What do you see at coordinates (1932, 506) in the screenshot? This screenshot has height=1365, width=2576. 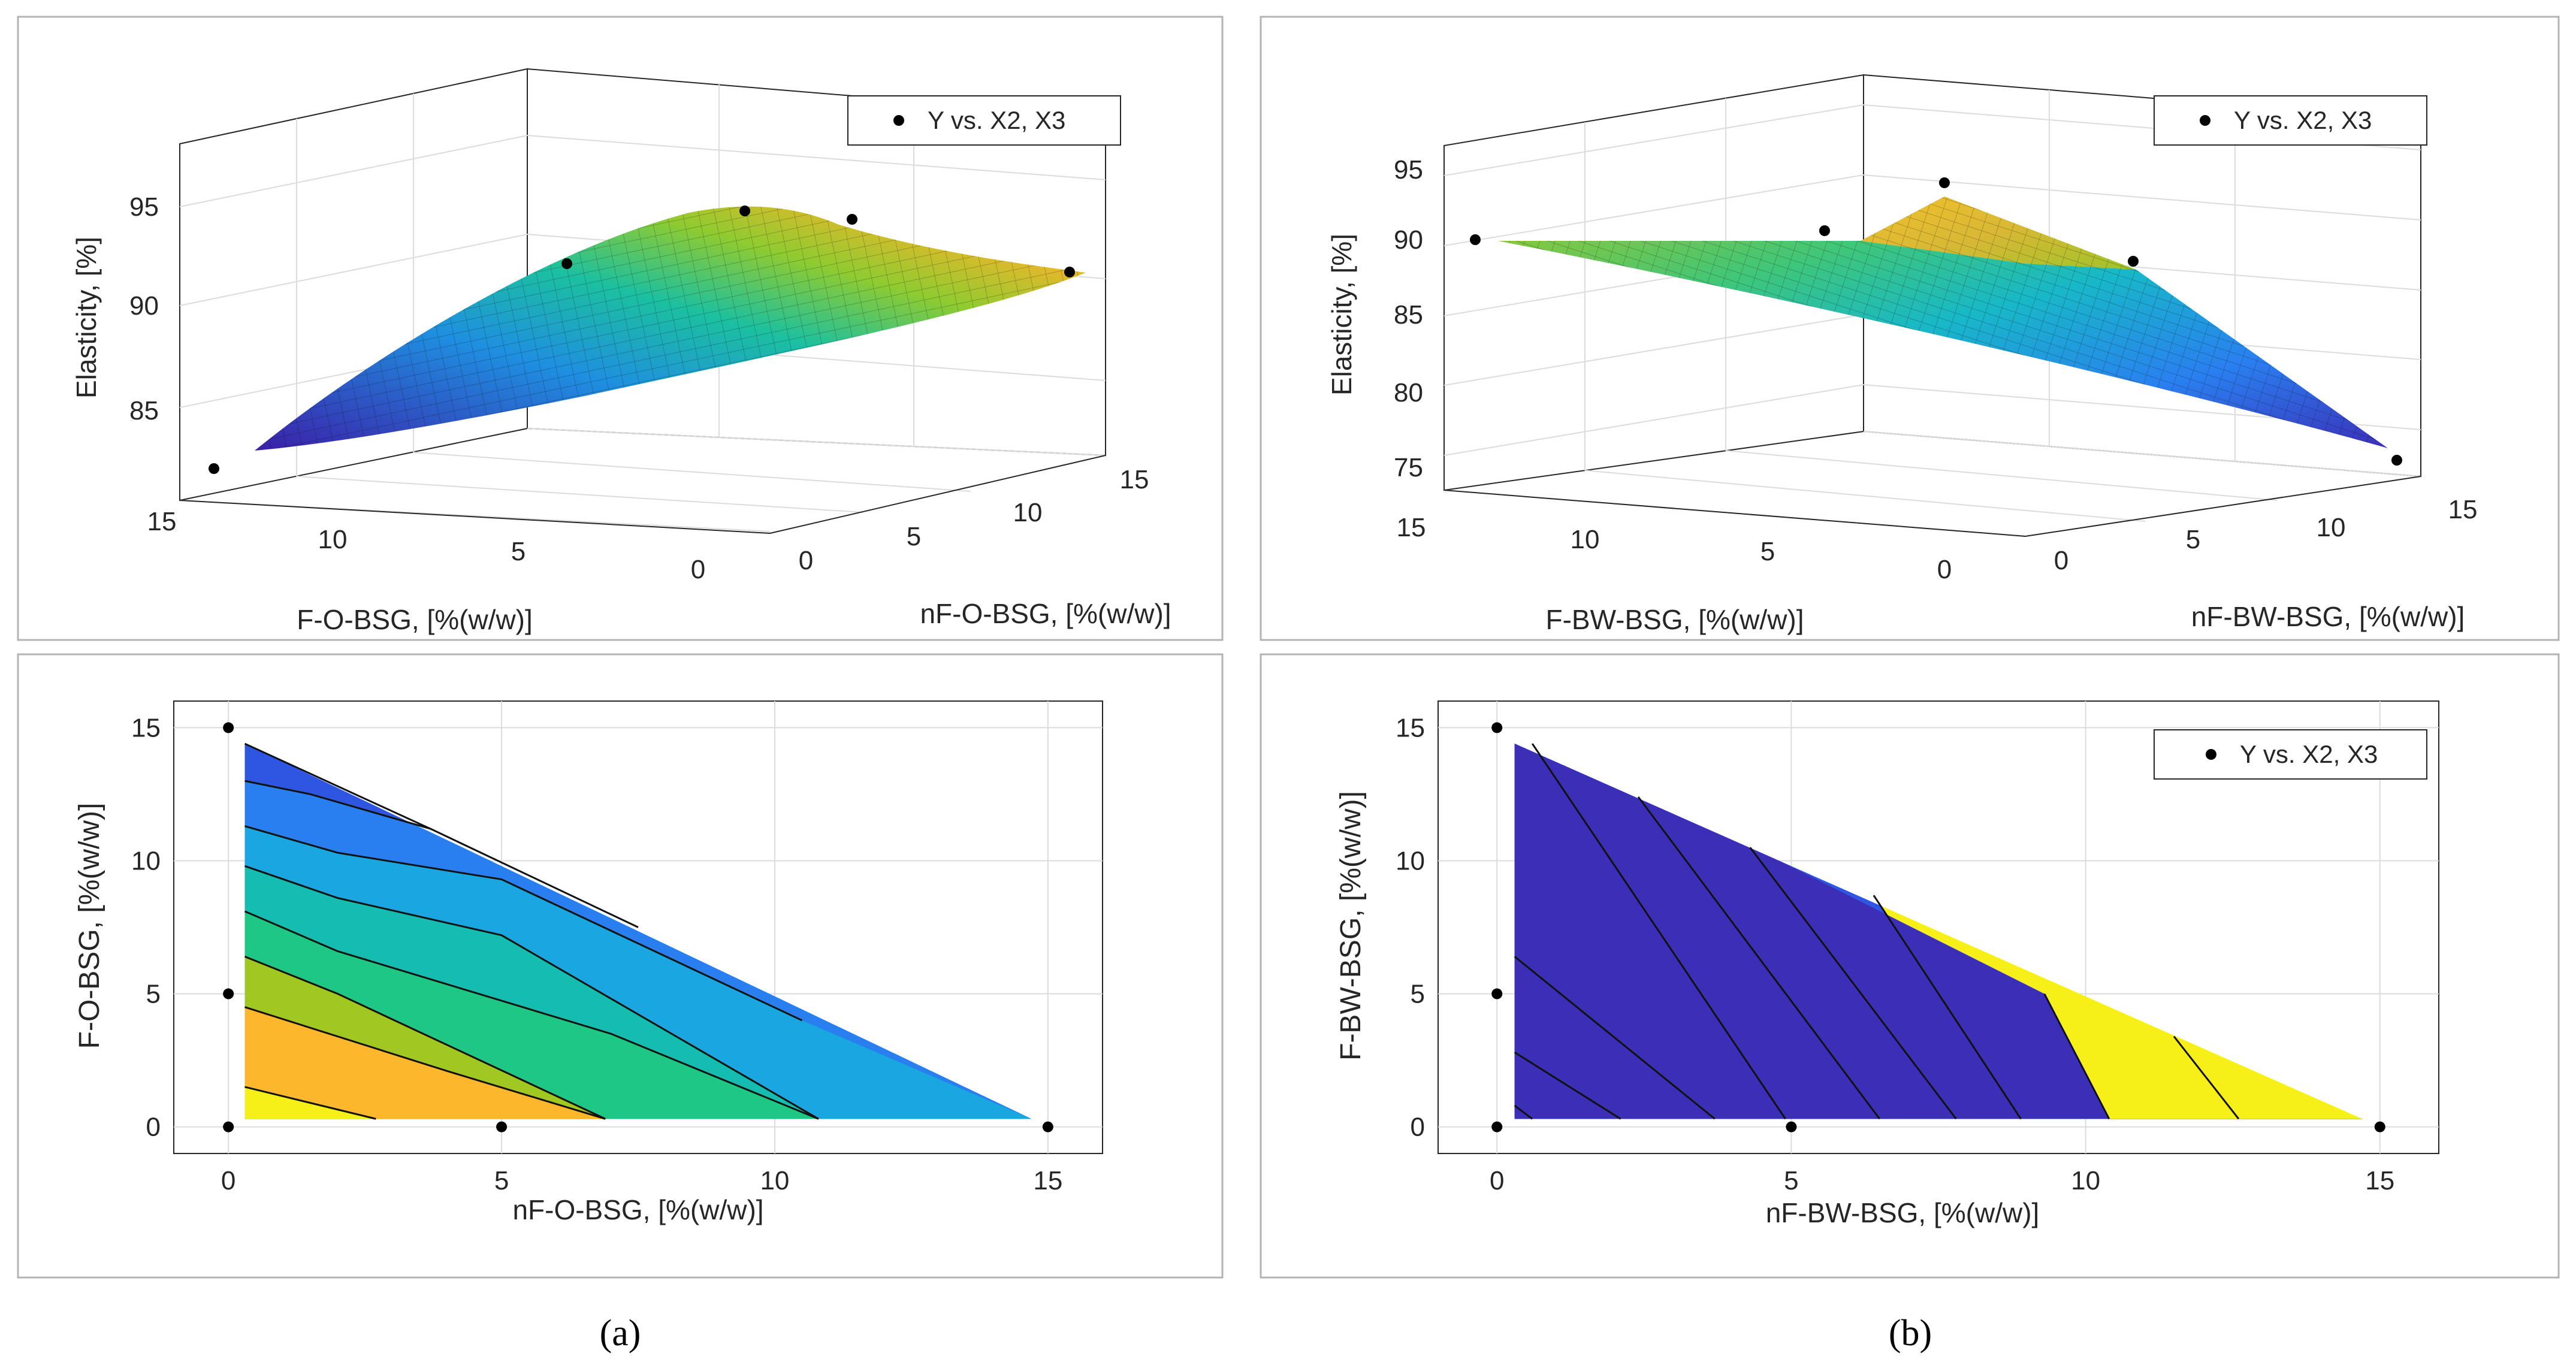 I see `b3d-floor-front` at bounding box center [1932, 506].